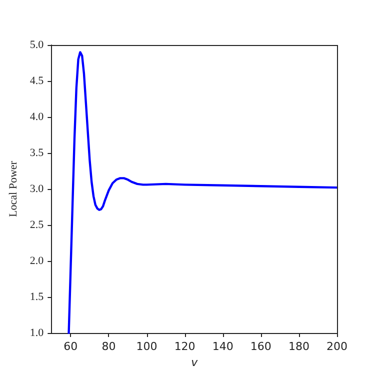 Image resolution: width=374 pixels, height=374 pixels. Describe the element at coordinates (14, 188) in the screenshot. I see `y-axis-title: Local Power` at that location.